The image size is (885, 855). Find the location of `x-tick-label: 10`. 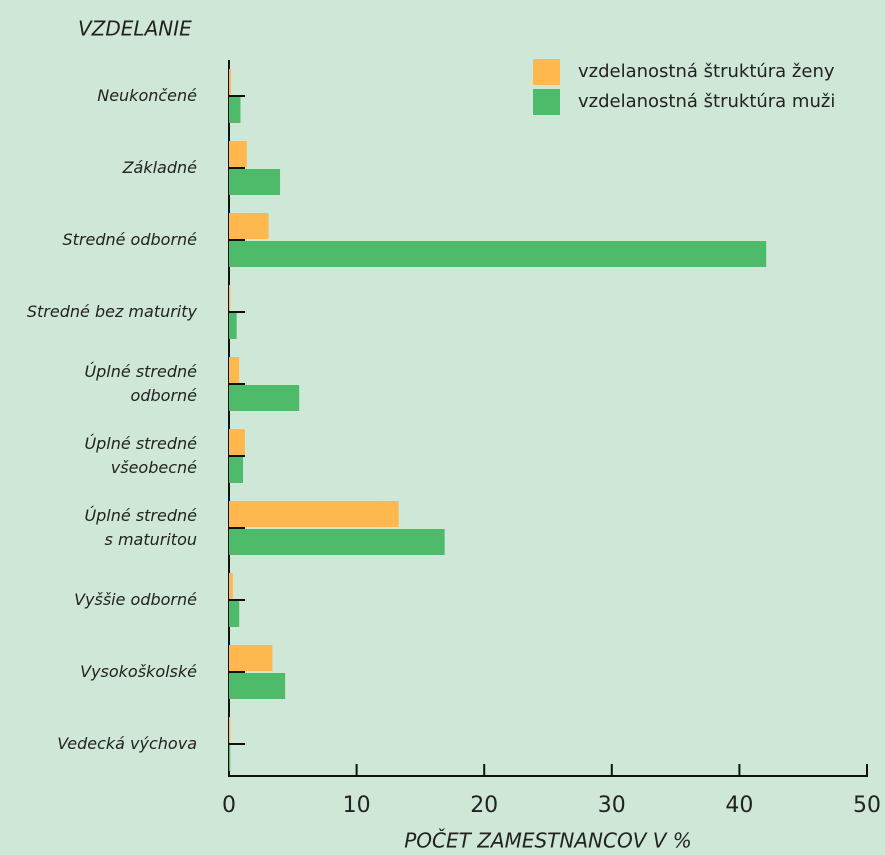

x-tick-label: 10 is located at coordinates (357, 805).